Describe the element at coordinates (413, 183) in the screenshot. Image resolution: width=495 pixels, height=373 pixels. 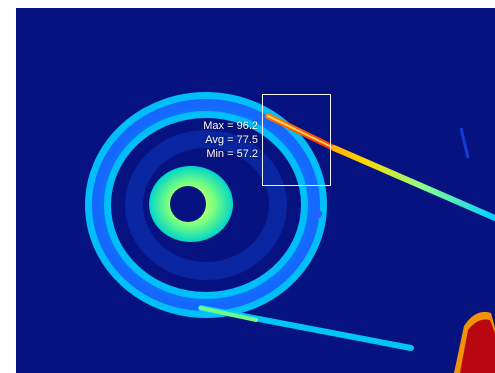
I see `belt-upper` at that location.